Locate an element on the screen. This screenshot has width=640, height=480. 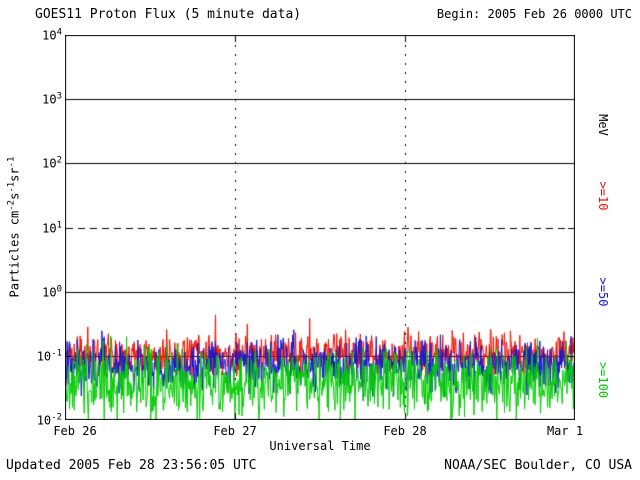
y-axis-label: Particles cm-2s-1sr-1 is located at coordinates (14, 227).